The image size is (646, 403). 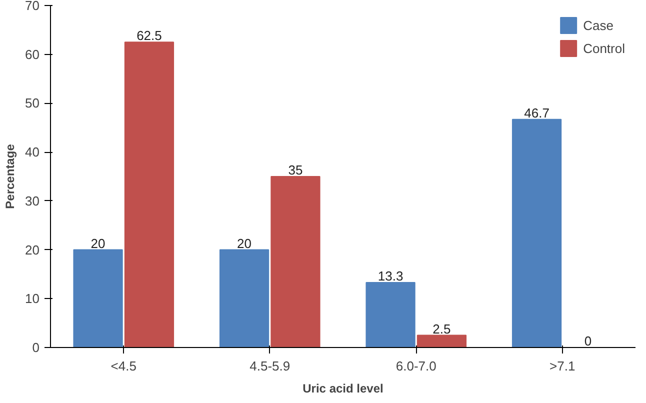 What do you see at coordinates (391, 276) in the screenshot?
I see `data-label: 13.3` at bounding box center [391, 276].